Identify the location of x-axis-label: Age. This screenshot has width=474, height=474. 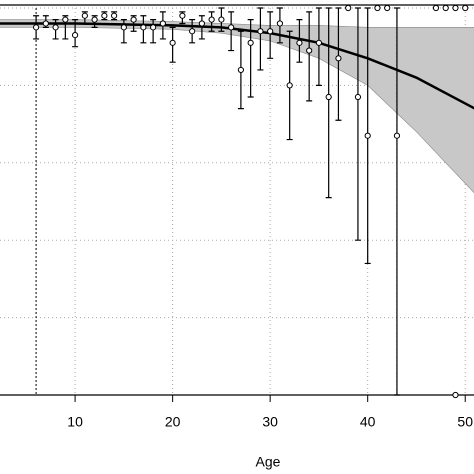
(268, 462).